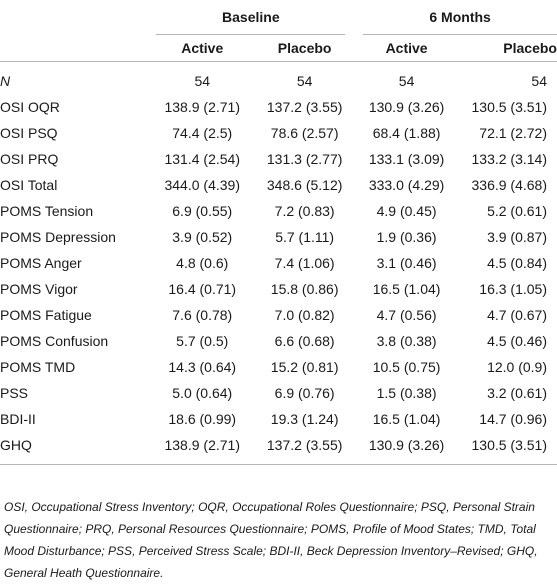 The image size is (557, 584). I want to click on row-label: OSI PRQ, so click(29, 159).